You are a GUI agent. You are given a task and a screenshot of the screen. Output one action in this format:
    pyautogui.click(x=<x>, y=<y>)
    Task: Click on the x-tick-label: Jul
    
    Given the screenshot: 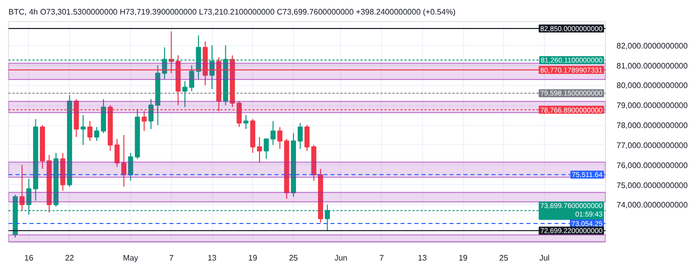 What is the action you would take?
    pyautogui.click(x=544, y=258)
    